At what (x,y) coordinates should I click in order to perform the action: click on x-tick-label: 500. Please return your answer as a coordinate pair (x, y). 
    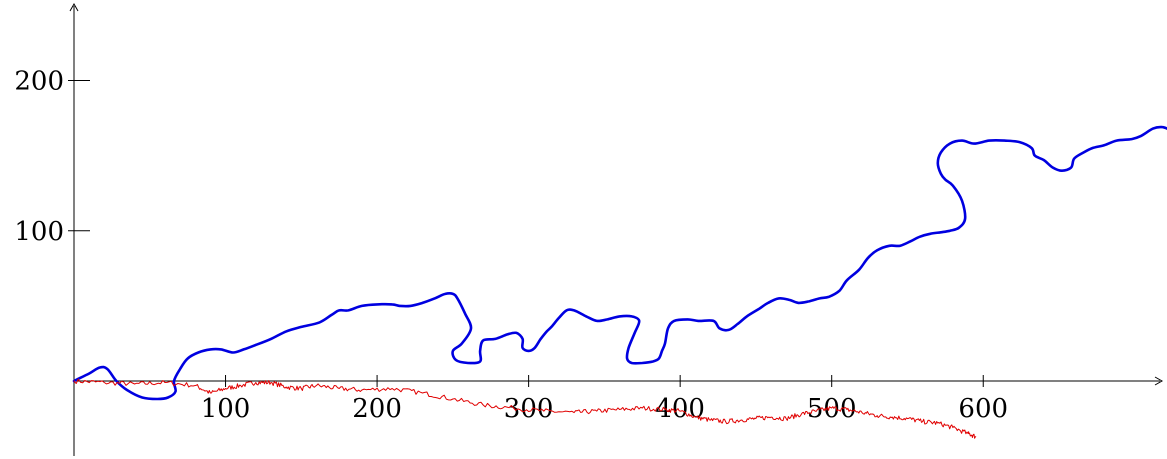
    Looking at the image, I should click on (832, 409).